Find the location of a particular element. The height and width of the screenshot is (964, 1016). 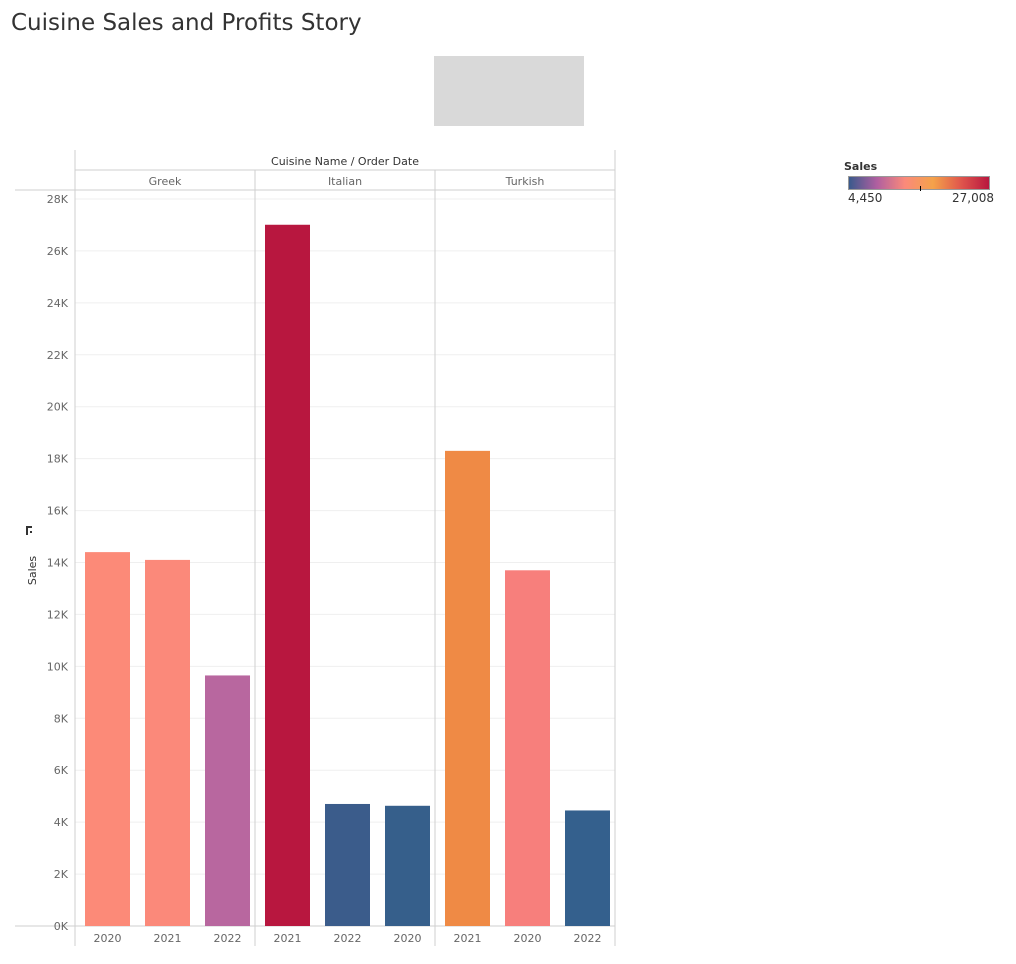

legend-tick is located at coordinates (920, 188).